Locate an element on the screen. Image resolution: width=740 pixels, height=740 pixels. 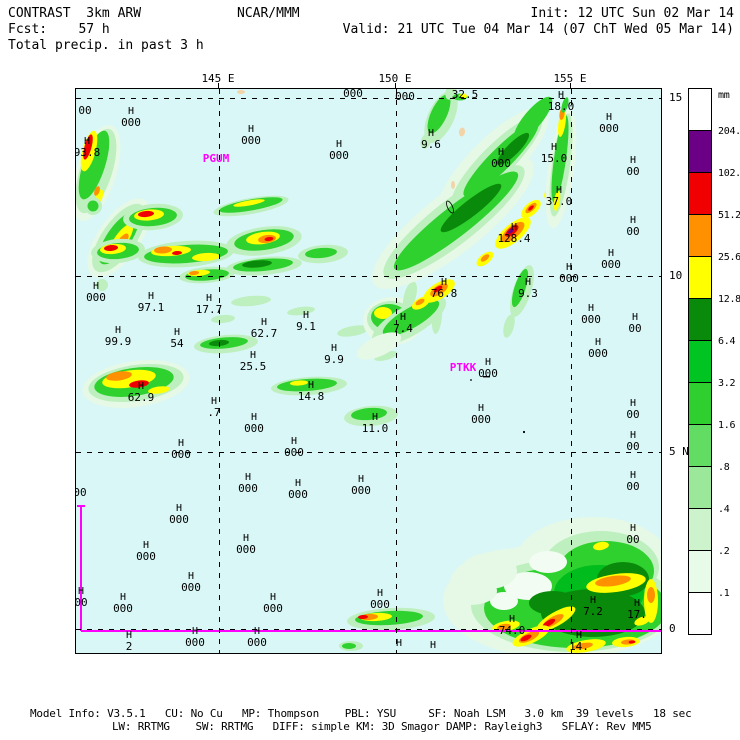
max-precip-value: 00 is located at coordinates (633, 231).